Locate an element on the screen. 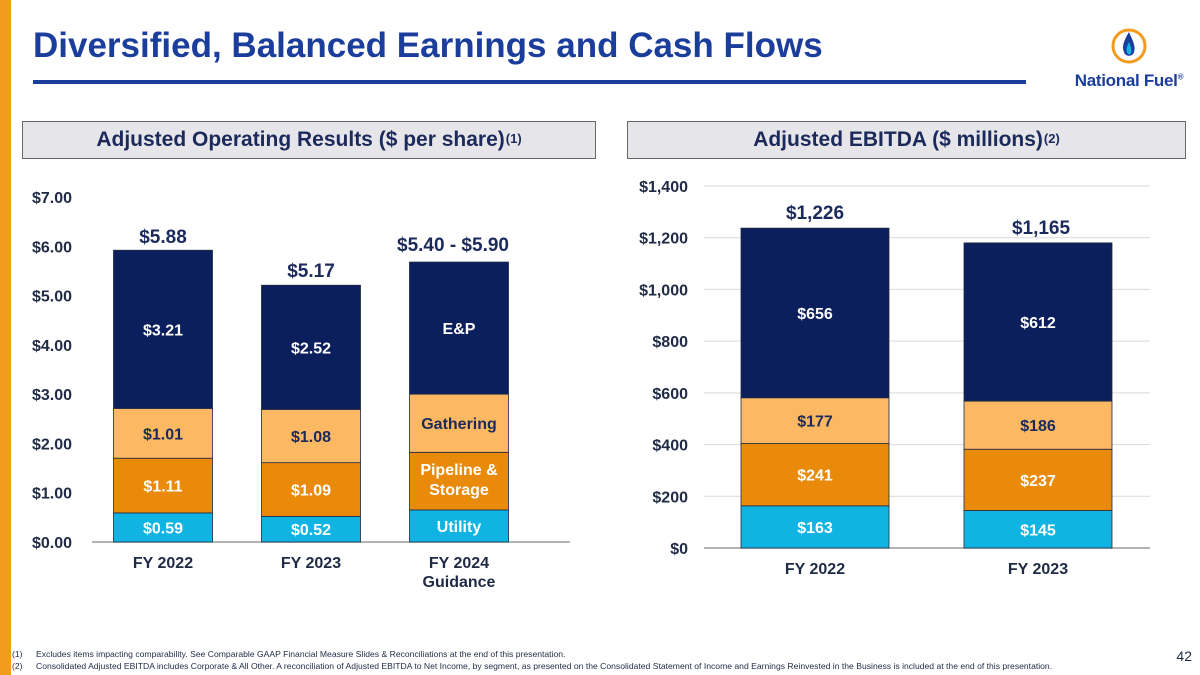 The width and height of the screenshot is (1200, 675). y-tick-label: $3.00 is located at coordinates (52, 395).